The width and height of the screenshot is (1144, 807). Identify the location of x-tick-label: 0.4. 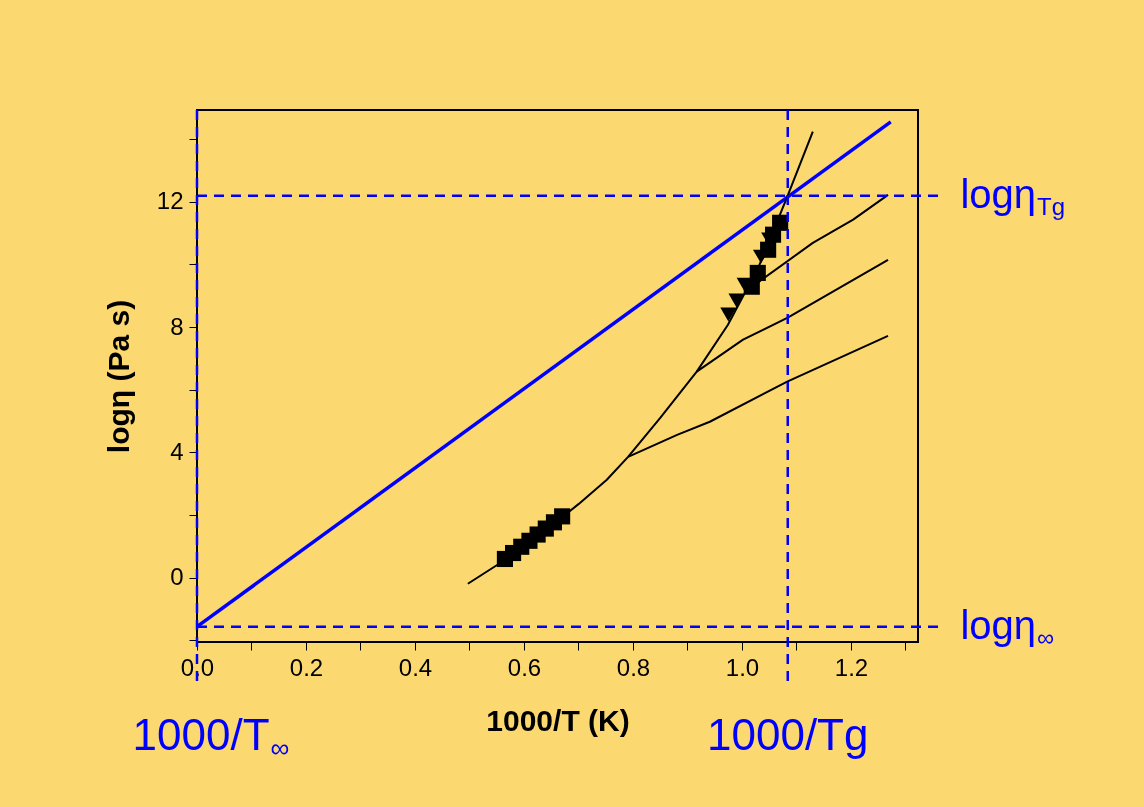
(415, 667).